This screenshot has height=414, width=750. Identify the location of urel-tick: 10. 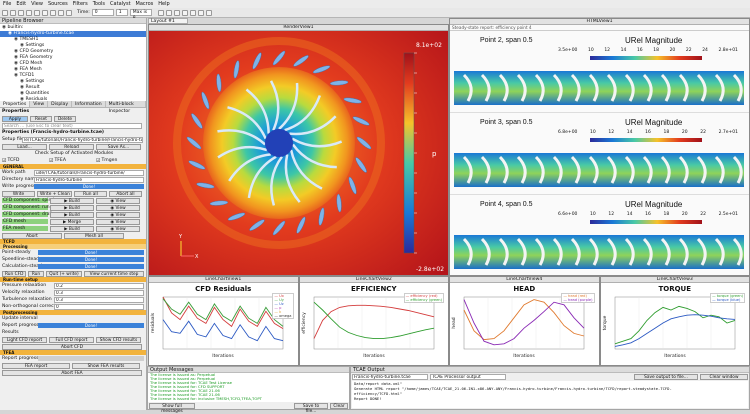
(593, 214).